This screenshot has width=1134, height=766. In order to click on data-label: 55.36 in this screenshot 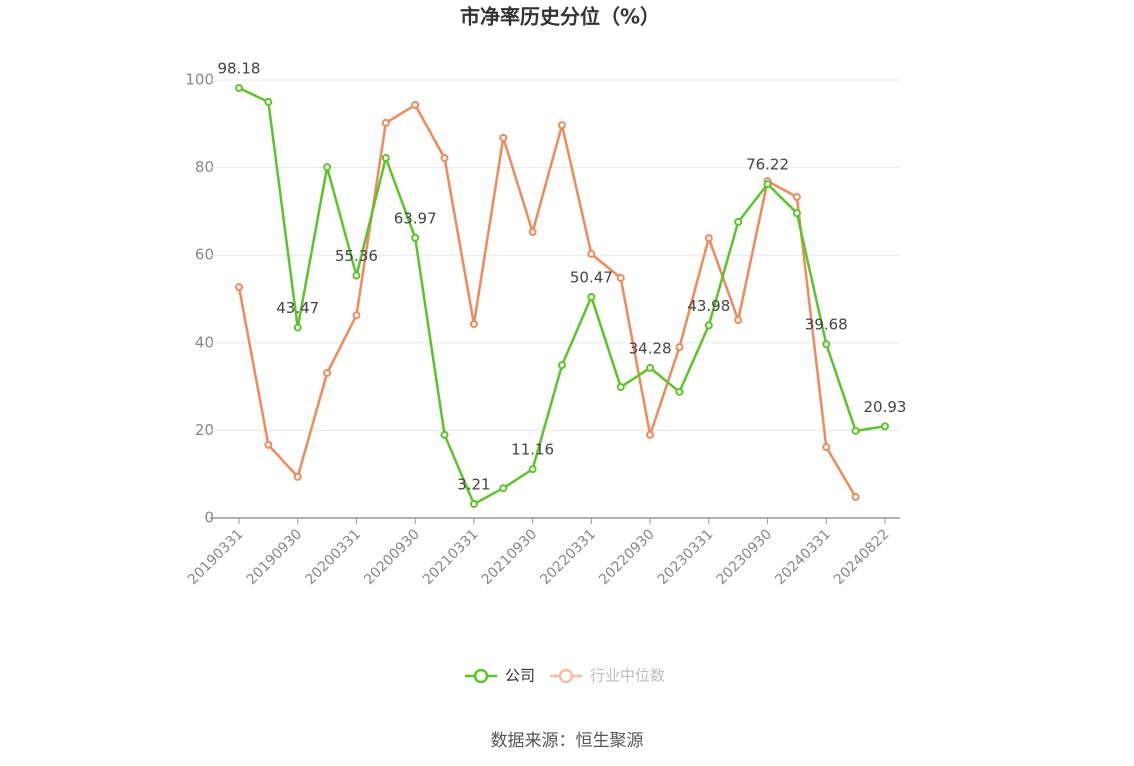, I will do `click(356, 256)`.